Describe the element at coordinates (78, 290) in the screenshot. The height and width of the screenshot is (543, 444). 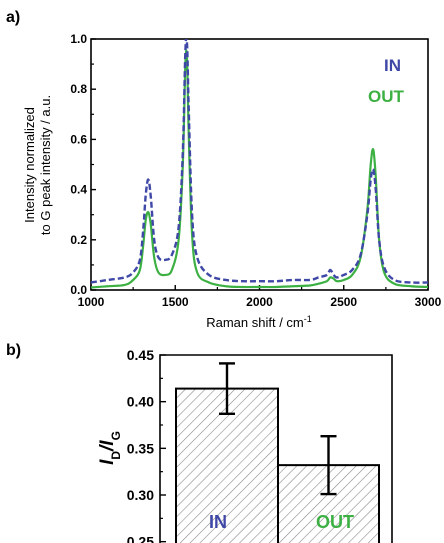
I see `y-tick-label-a: 0.0` at that location.